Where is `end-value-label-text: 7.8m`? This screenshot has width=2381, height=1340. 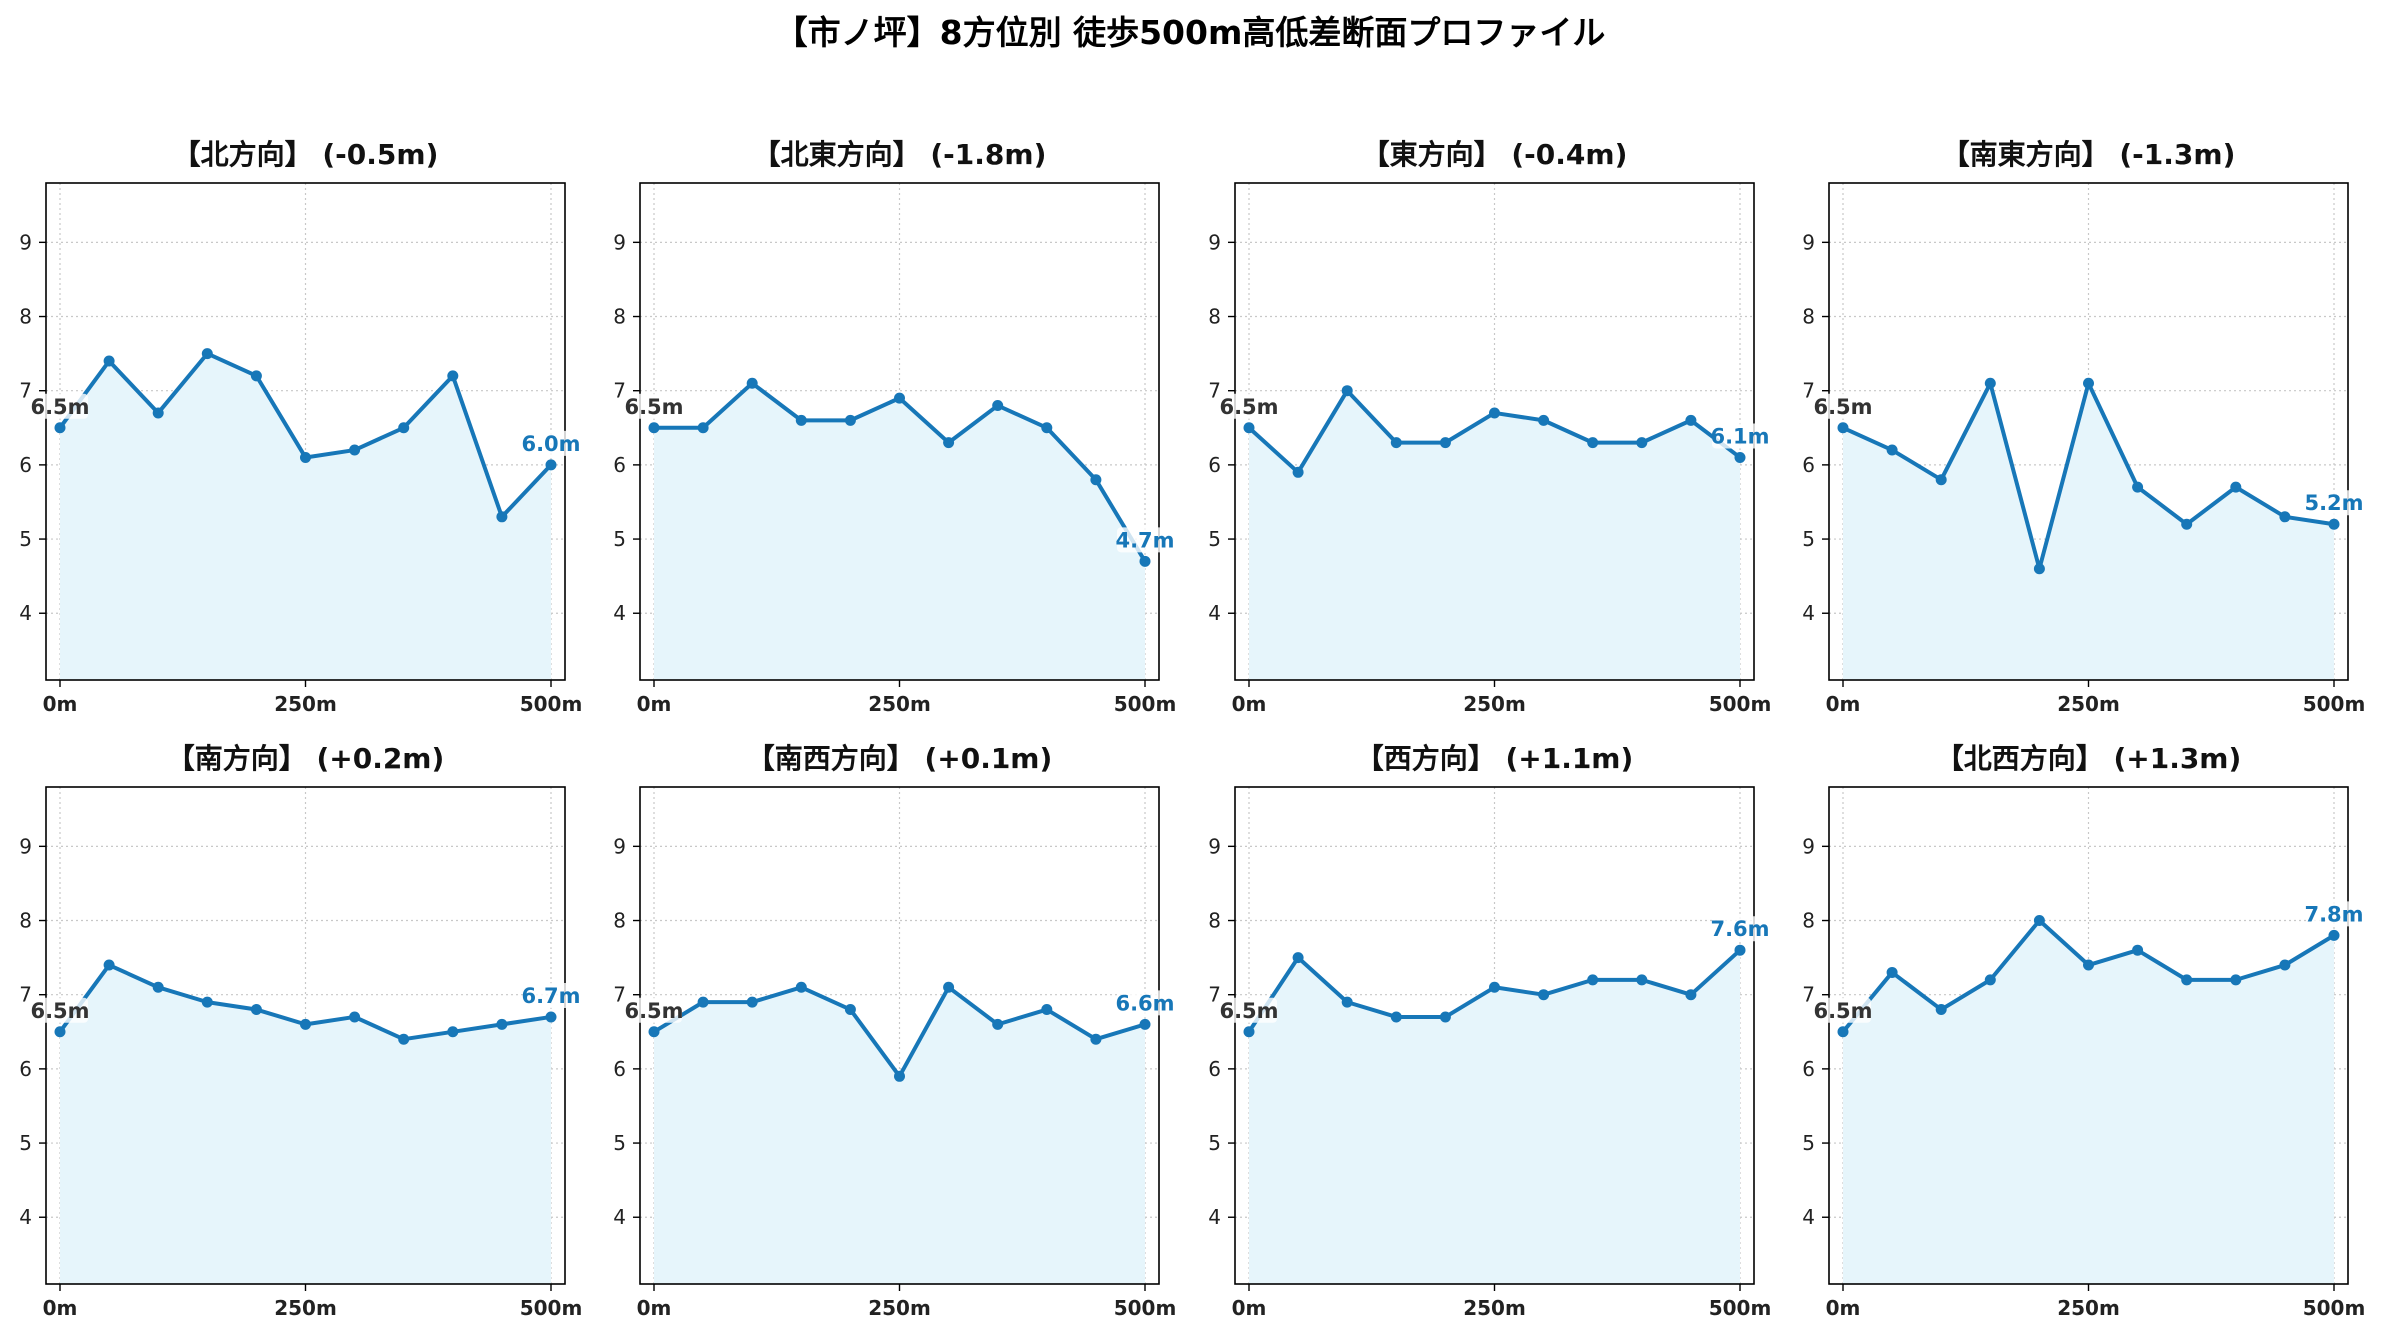
end-value-label-text: 7.8m is located at coordinates (2333, 914).